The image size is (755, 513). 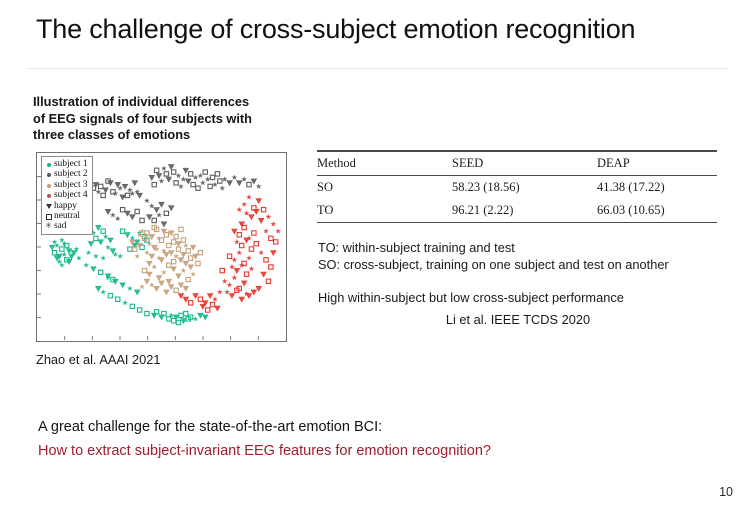 I want to click on cell-method: SO, so click(x=384, y=187).